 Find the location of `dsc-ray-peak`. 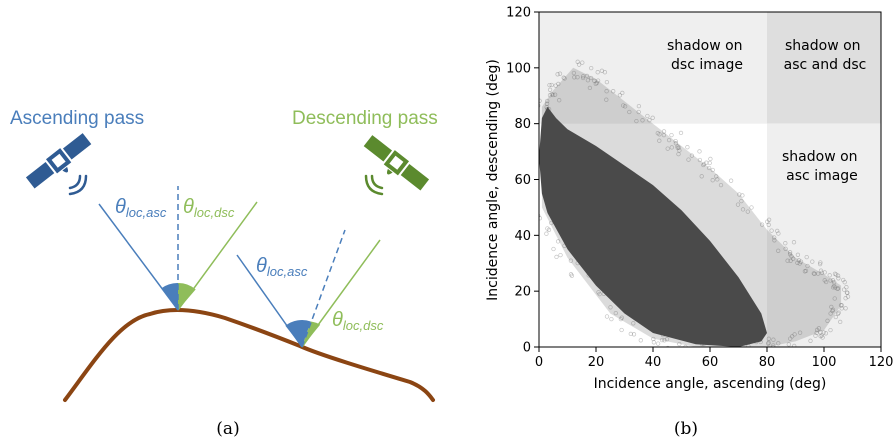

dsc-ray-peak is located at coordinates (217, 256).